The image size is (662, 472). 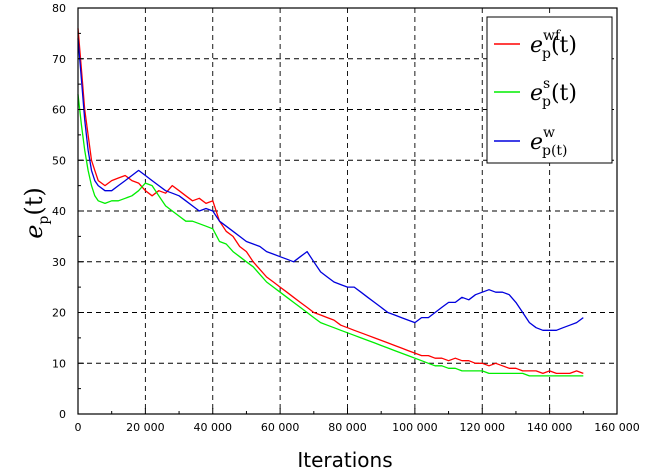 What do you see at coordinates (44, 220) in the screenshot?
I see `y-axis-title-sub: p` at bounding box center [44, 220].